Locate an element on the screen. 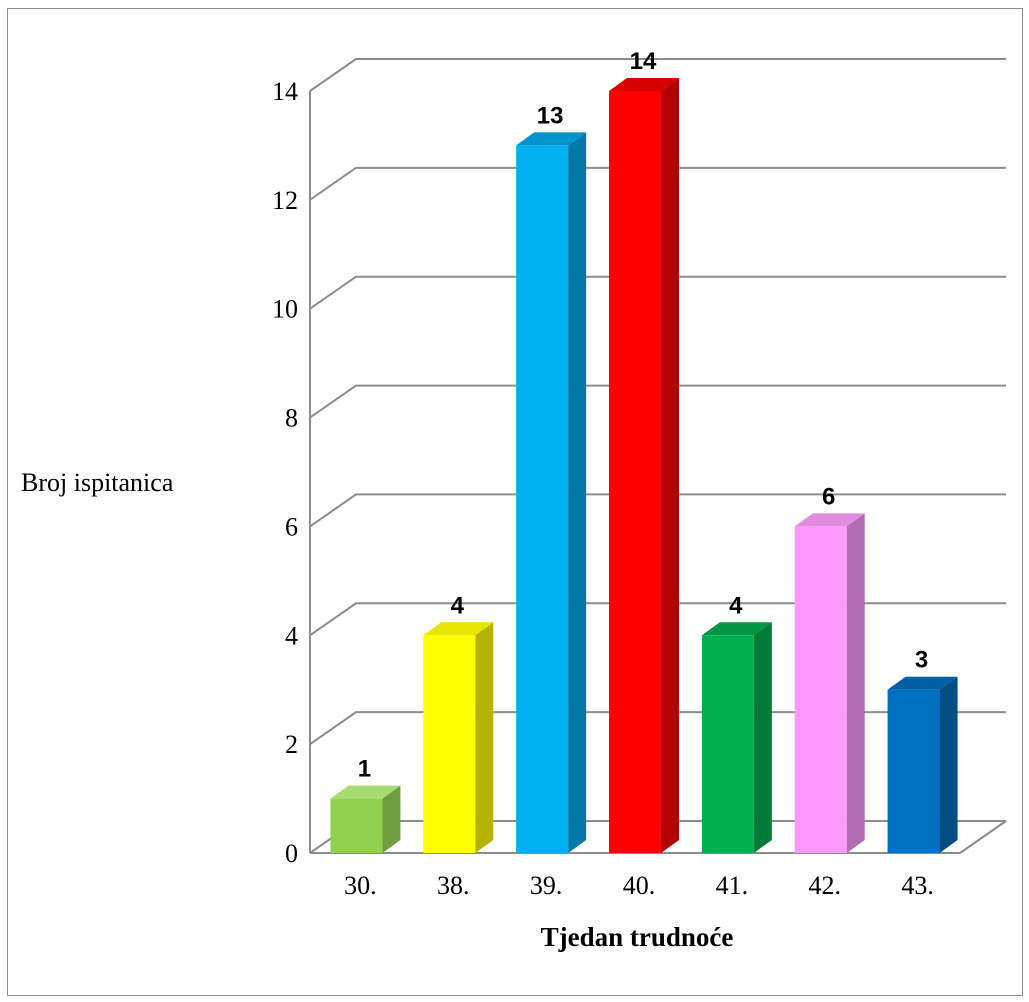 This screenshot has width=1029, height=1002. x-tick-label: 30. is located at coordinates (360, 885).